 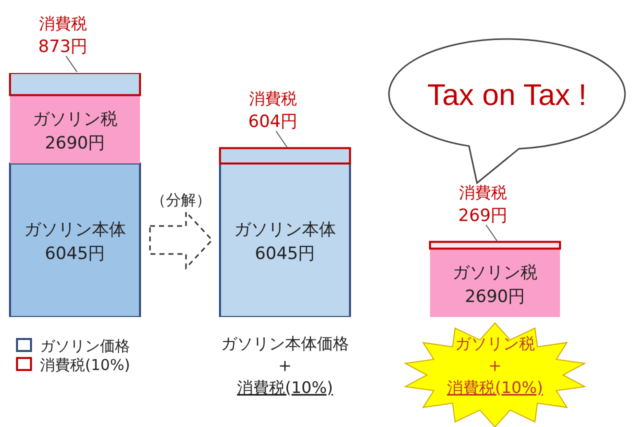 I want to click on data-label: 873円, so click(x=63, y=47).